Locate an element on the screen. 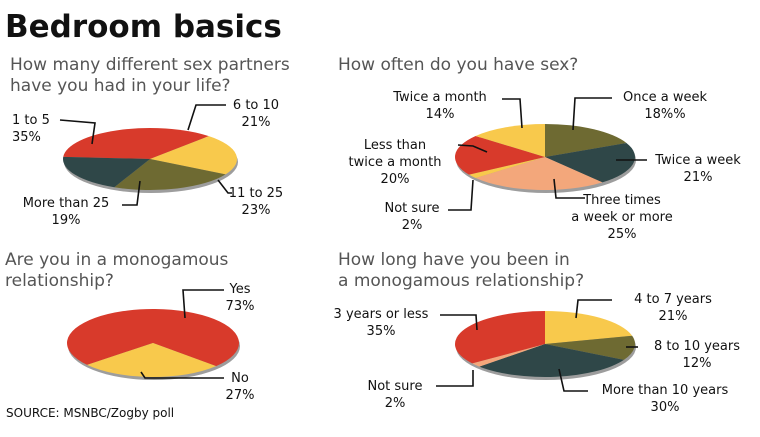  slice-label-1-to-5: 1 to 5 35% is located at coordinates (31, 129).